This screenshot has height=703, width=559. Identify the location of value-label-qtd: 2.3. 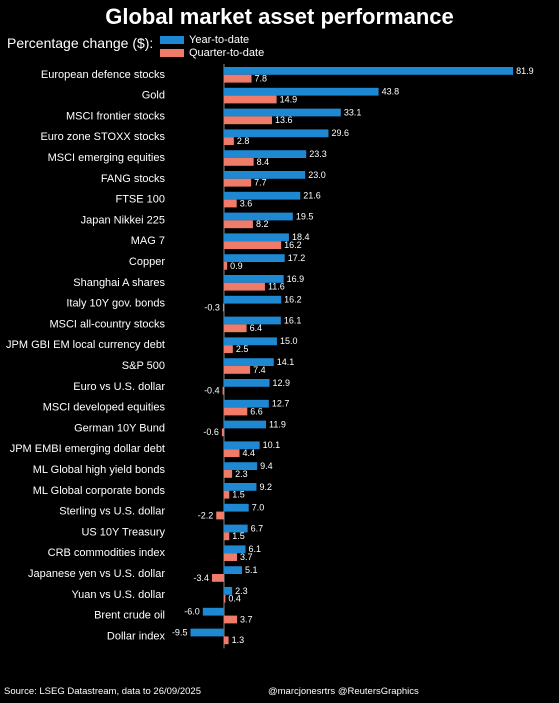
(241, 474).